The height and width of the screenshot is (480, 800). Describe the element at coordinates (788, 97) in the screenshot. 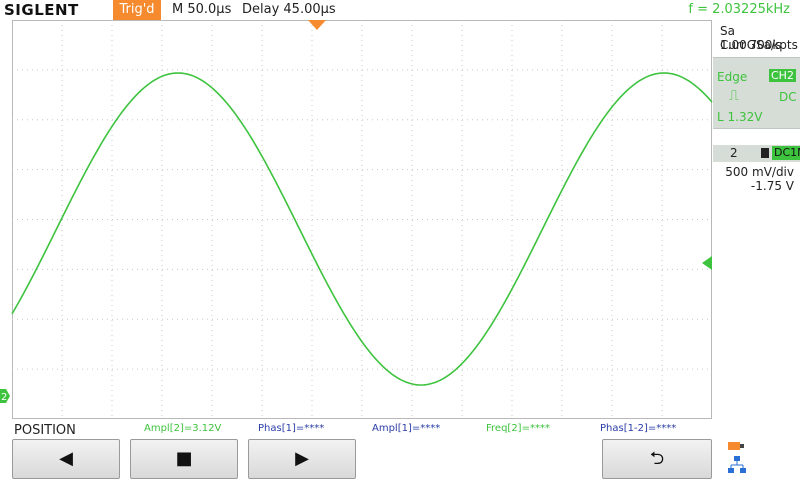

I see `trigger-coupling: DC` at that location.